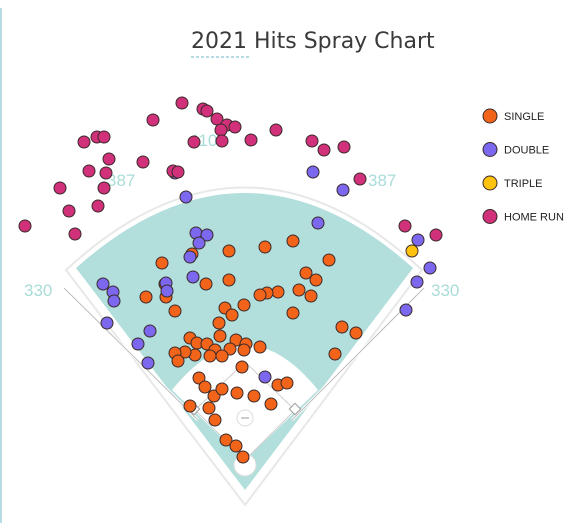 The width and height of the screenshot is (578, 523). What do you see at coordinates (526, 151) in the screenshot?
I see `legend-label-double: DOUBLE` at bounding box center [526, 151].